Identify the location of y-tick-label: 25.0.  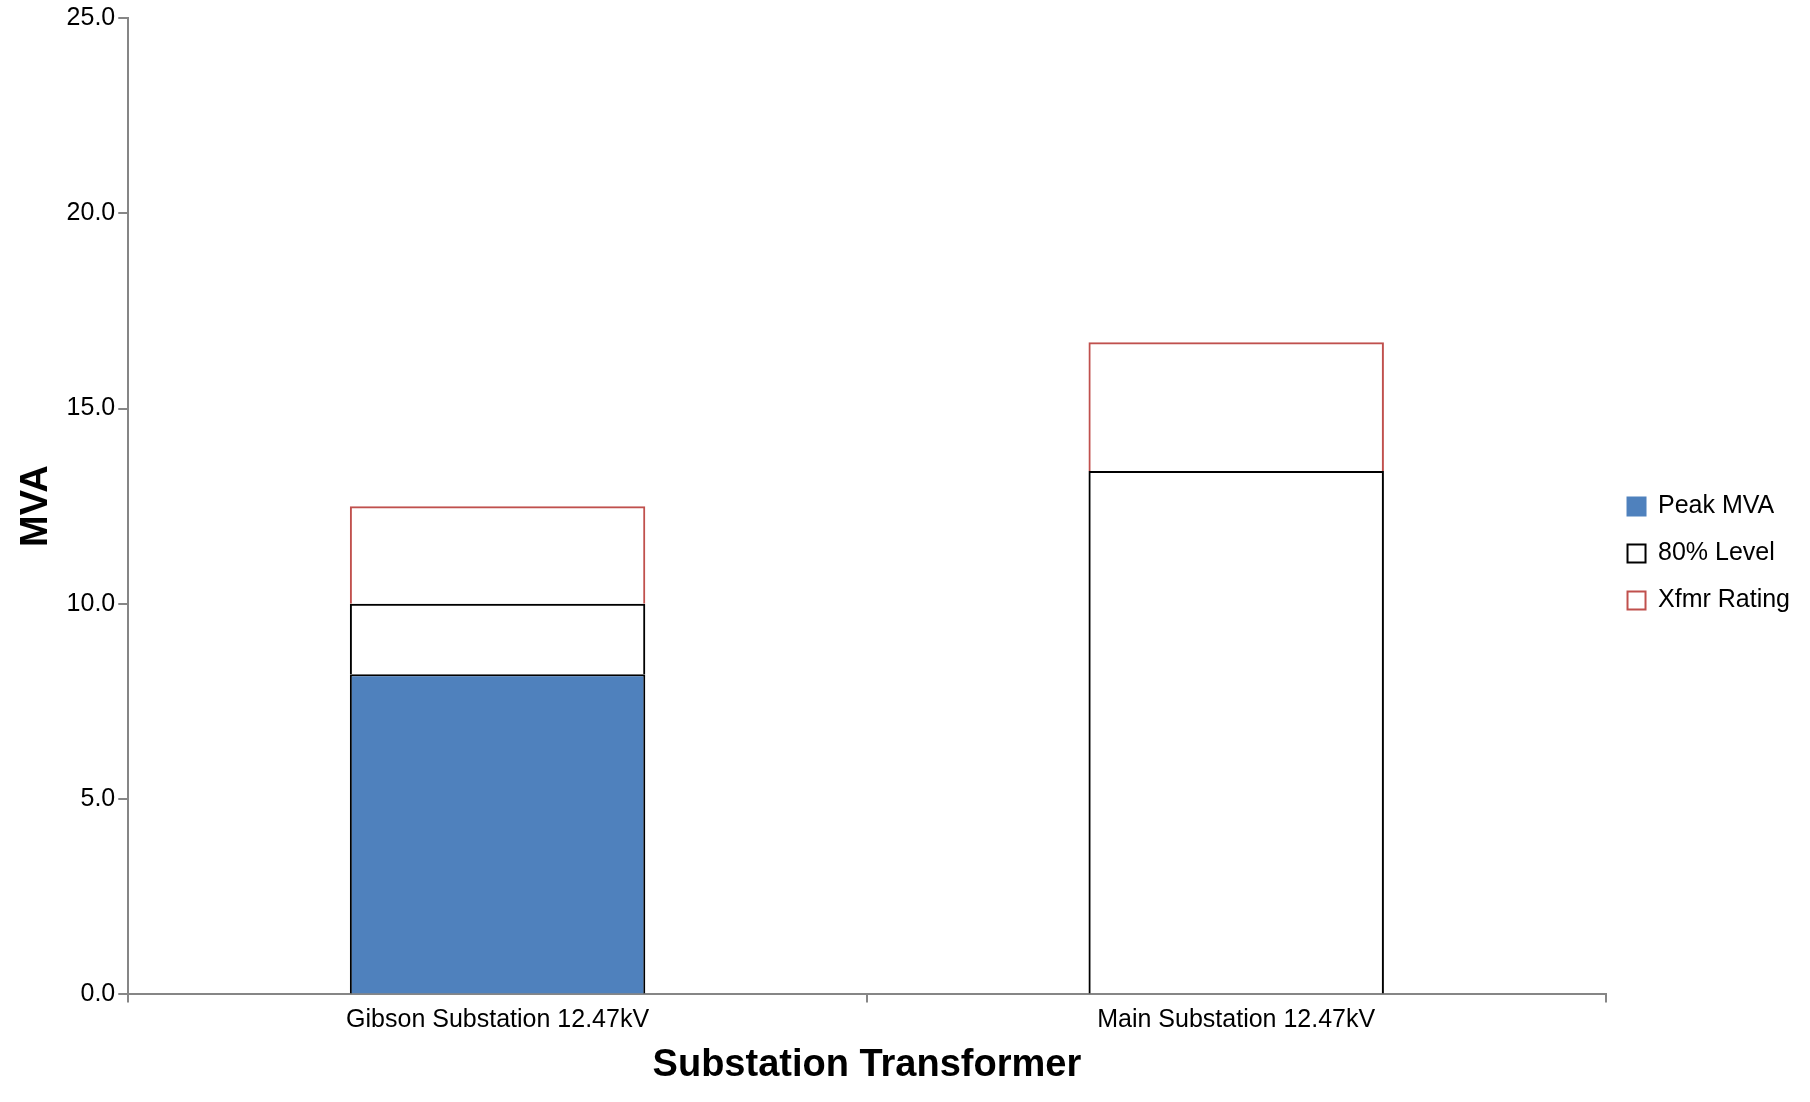
(91, 15).